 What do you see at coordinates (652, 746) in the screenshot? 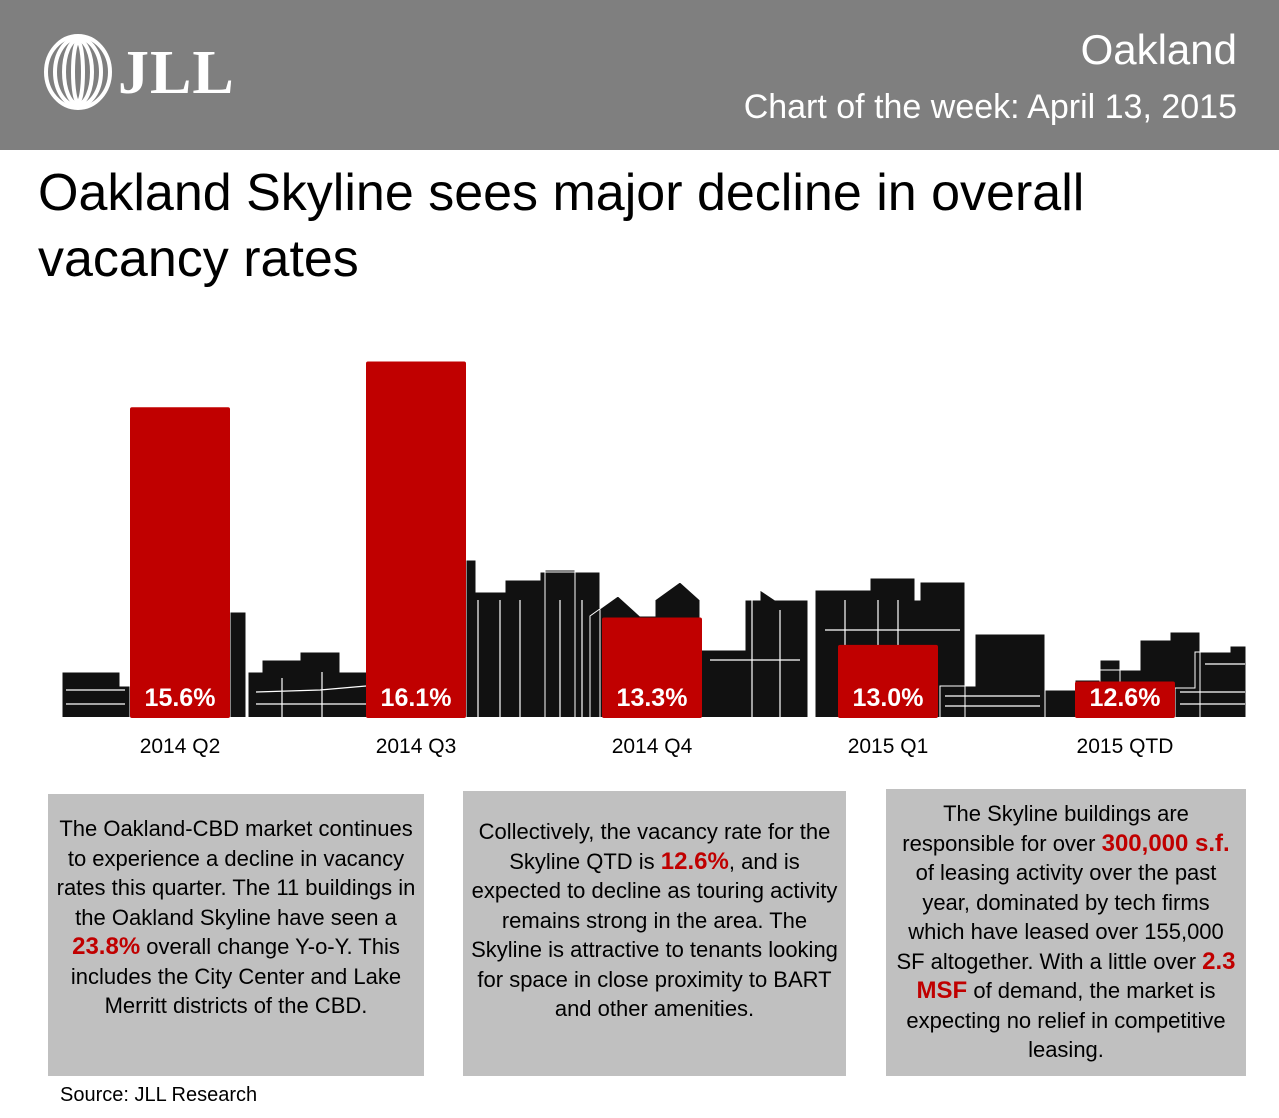
I see `x-tick-label: 2014 Q4` at bounding box center [652, 746].